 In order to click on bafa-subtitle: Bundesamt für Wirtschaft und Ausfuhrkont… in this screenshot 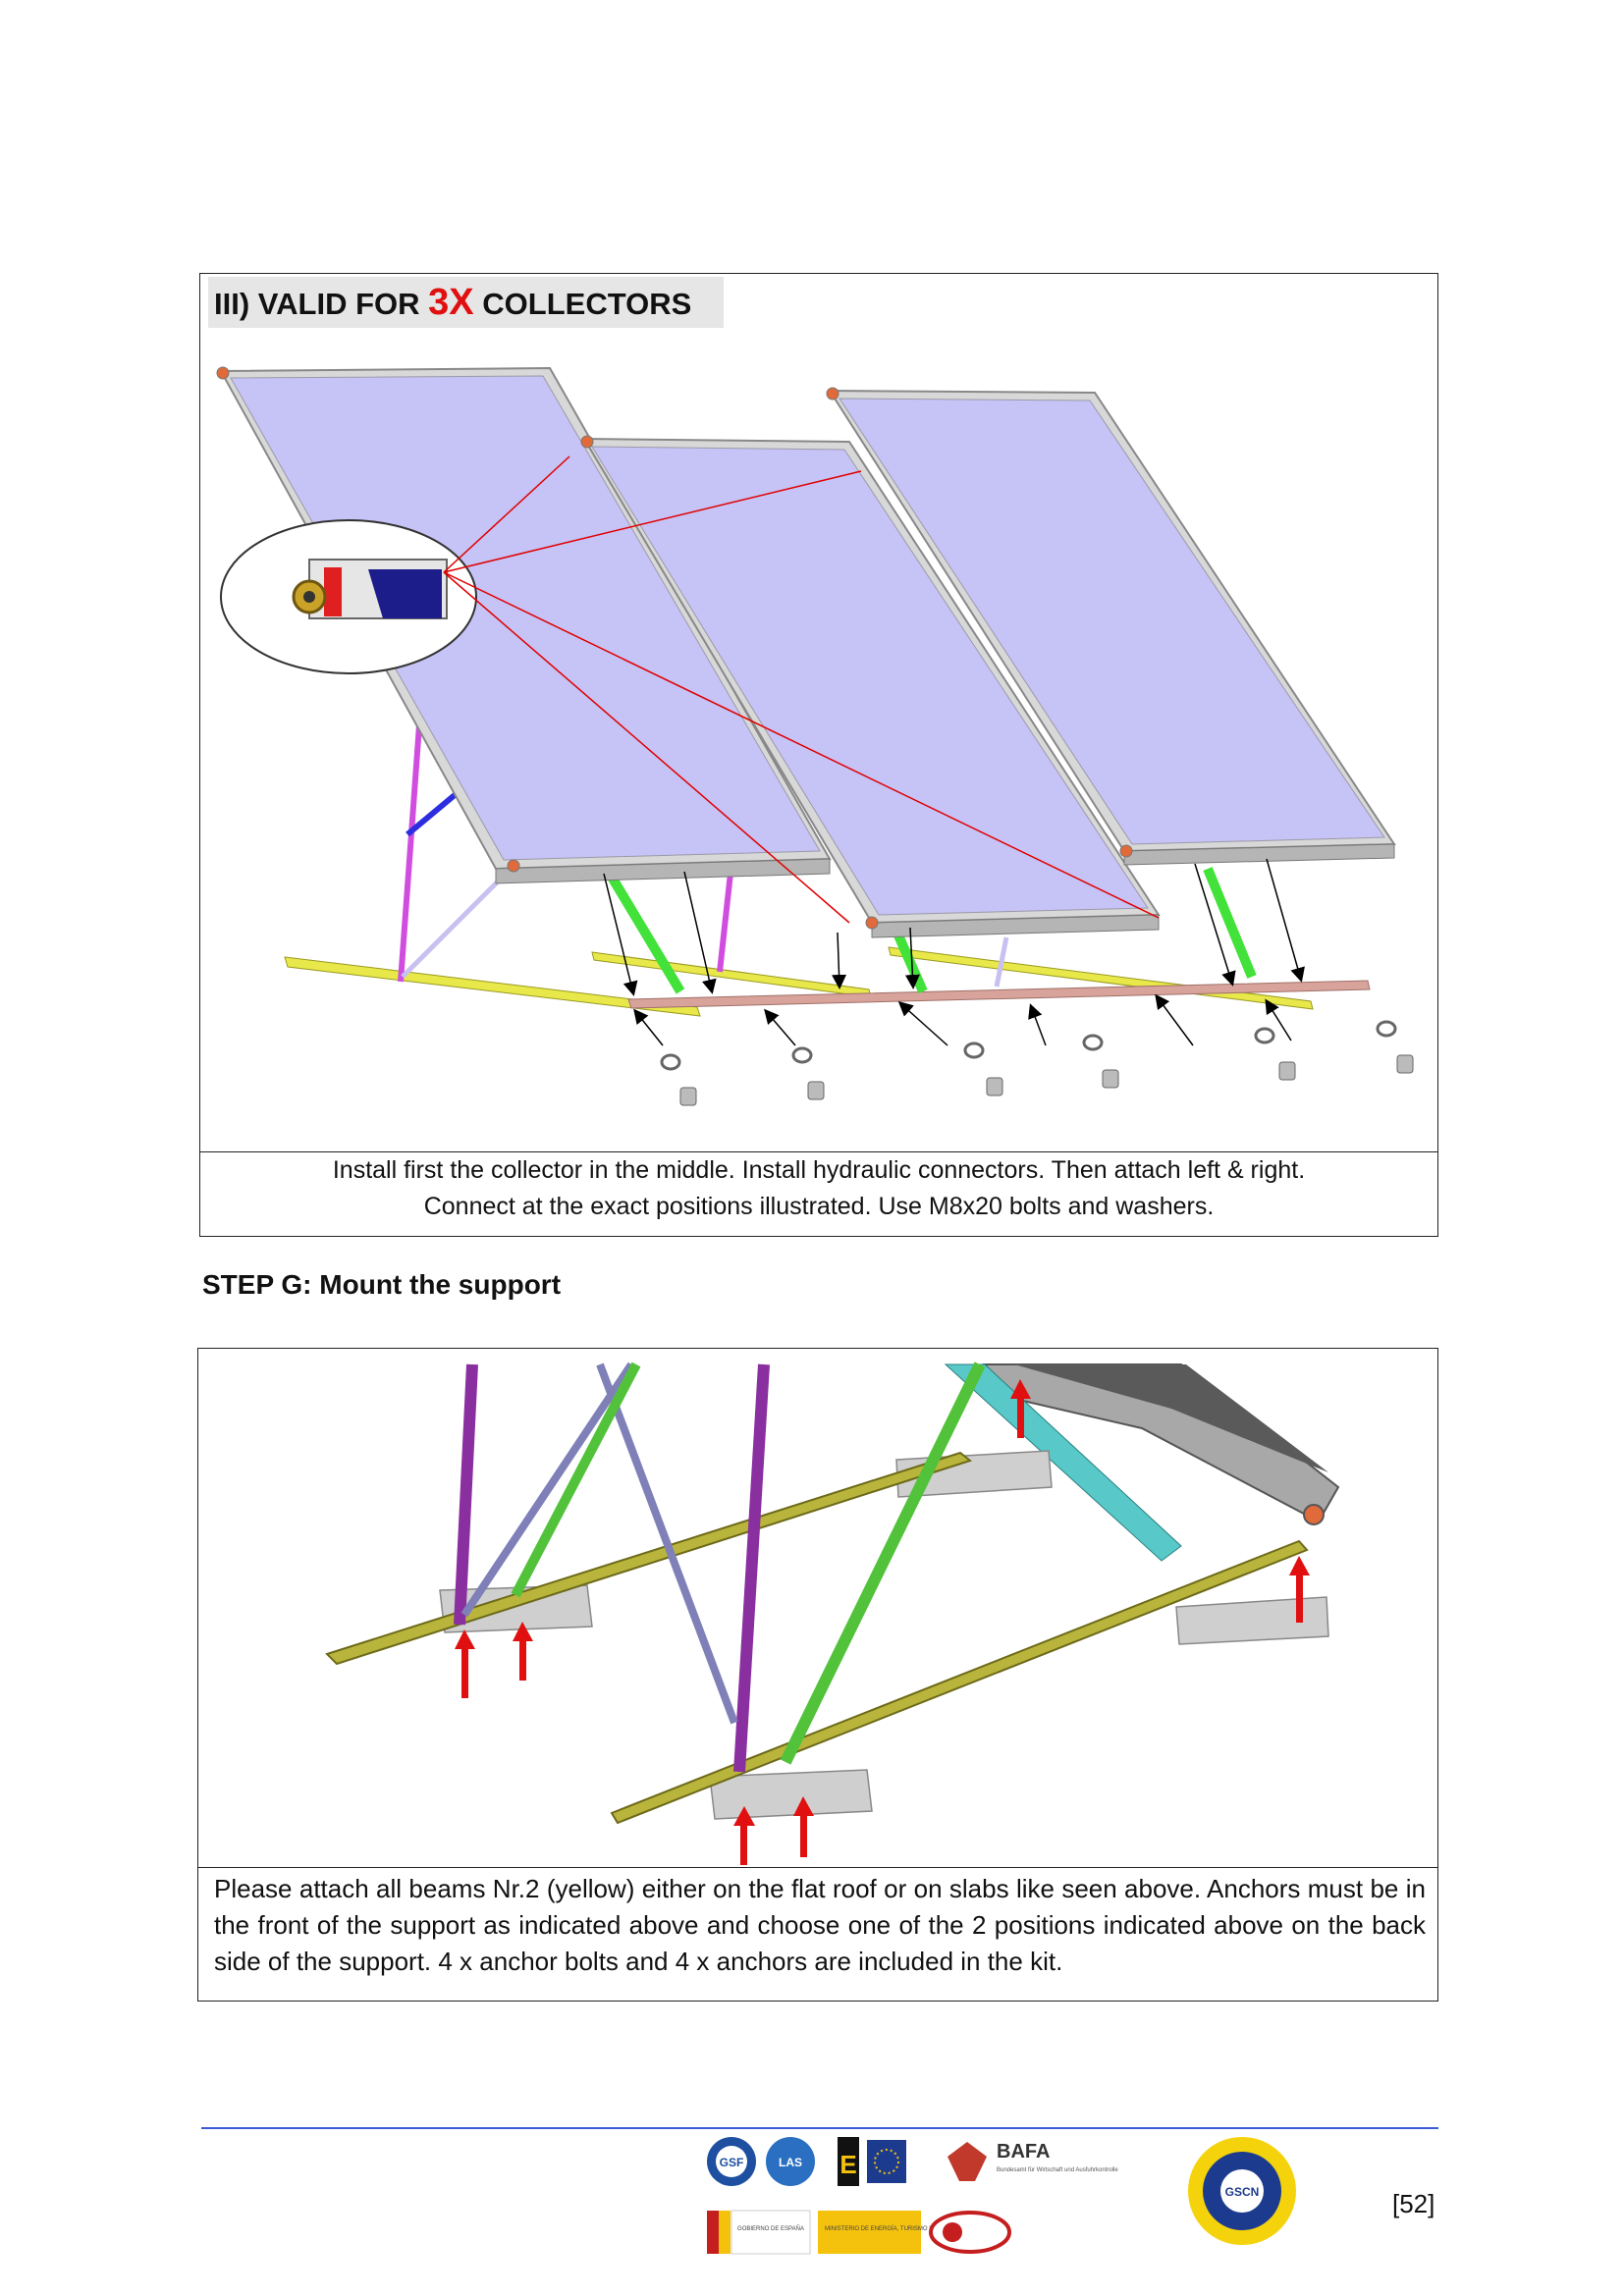, I will do `click(1057, 2170)`.